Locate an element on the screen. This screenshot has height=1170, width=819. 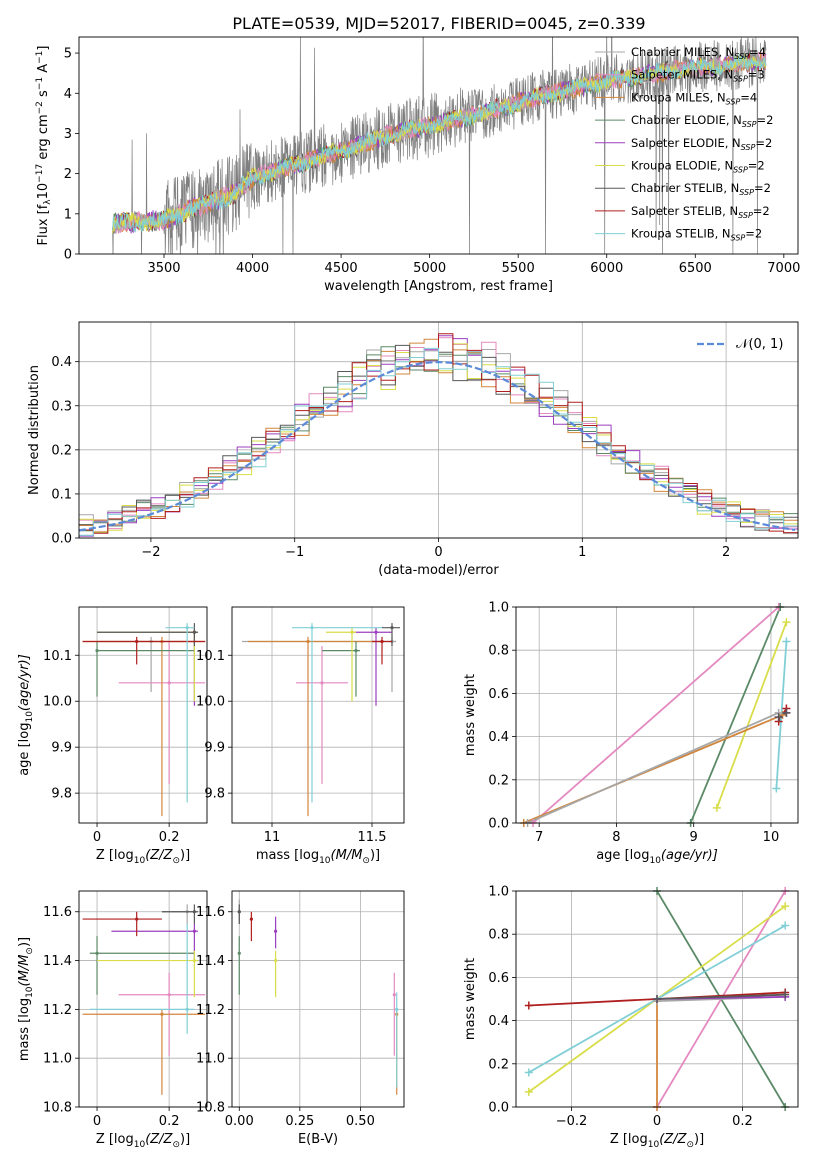
point-kroupa_miles is located at coordinates (308, 641).